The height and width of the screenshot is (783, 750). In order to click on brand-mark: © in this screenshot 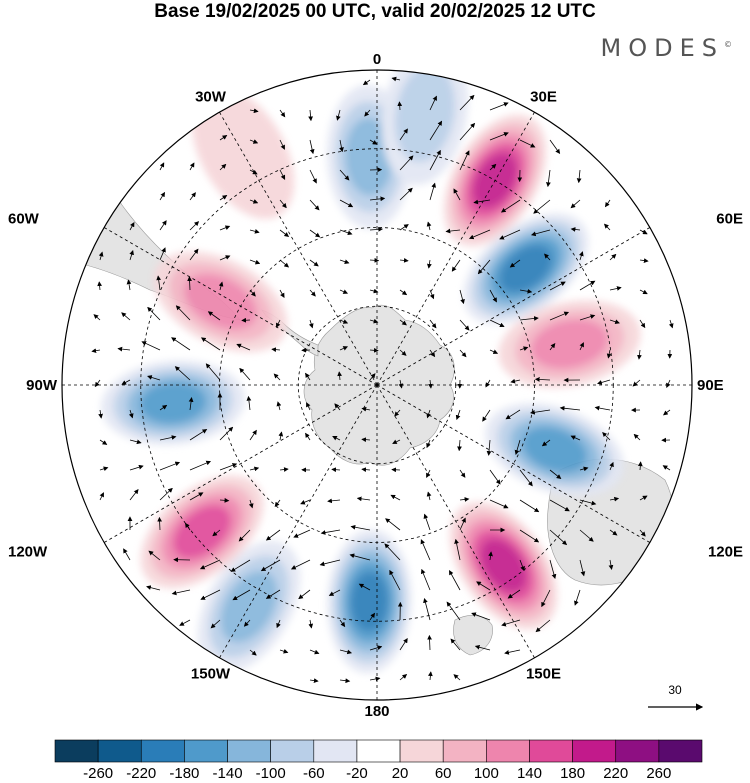, I will do `click(728, 44)`.